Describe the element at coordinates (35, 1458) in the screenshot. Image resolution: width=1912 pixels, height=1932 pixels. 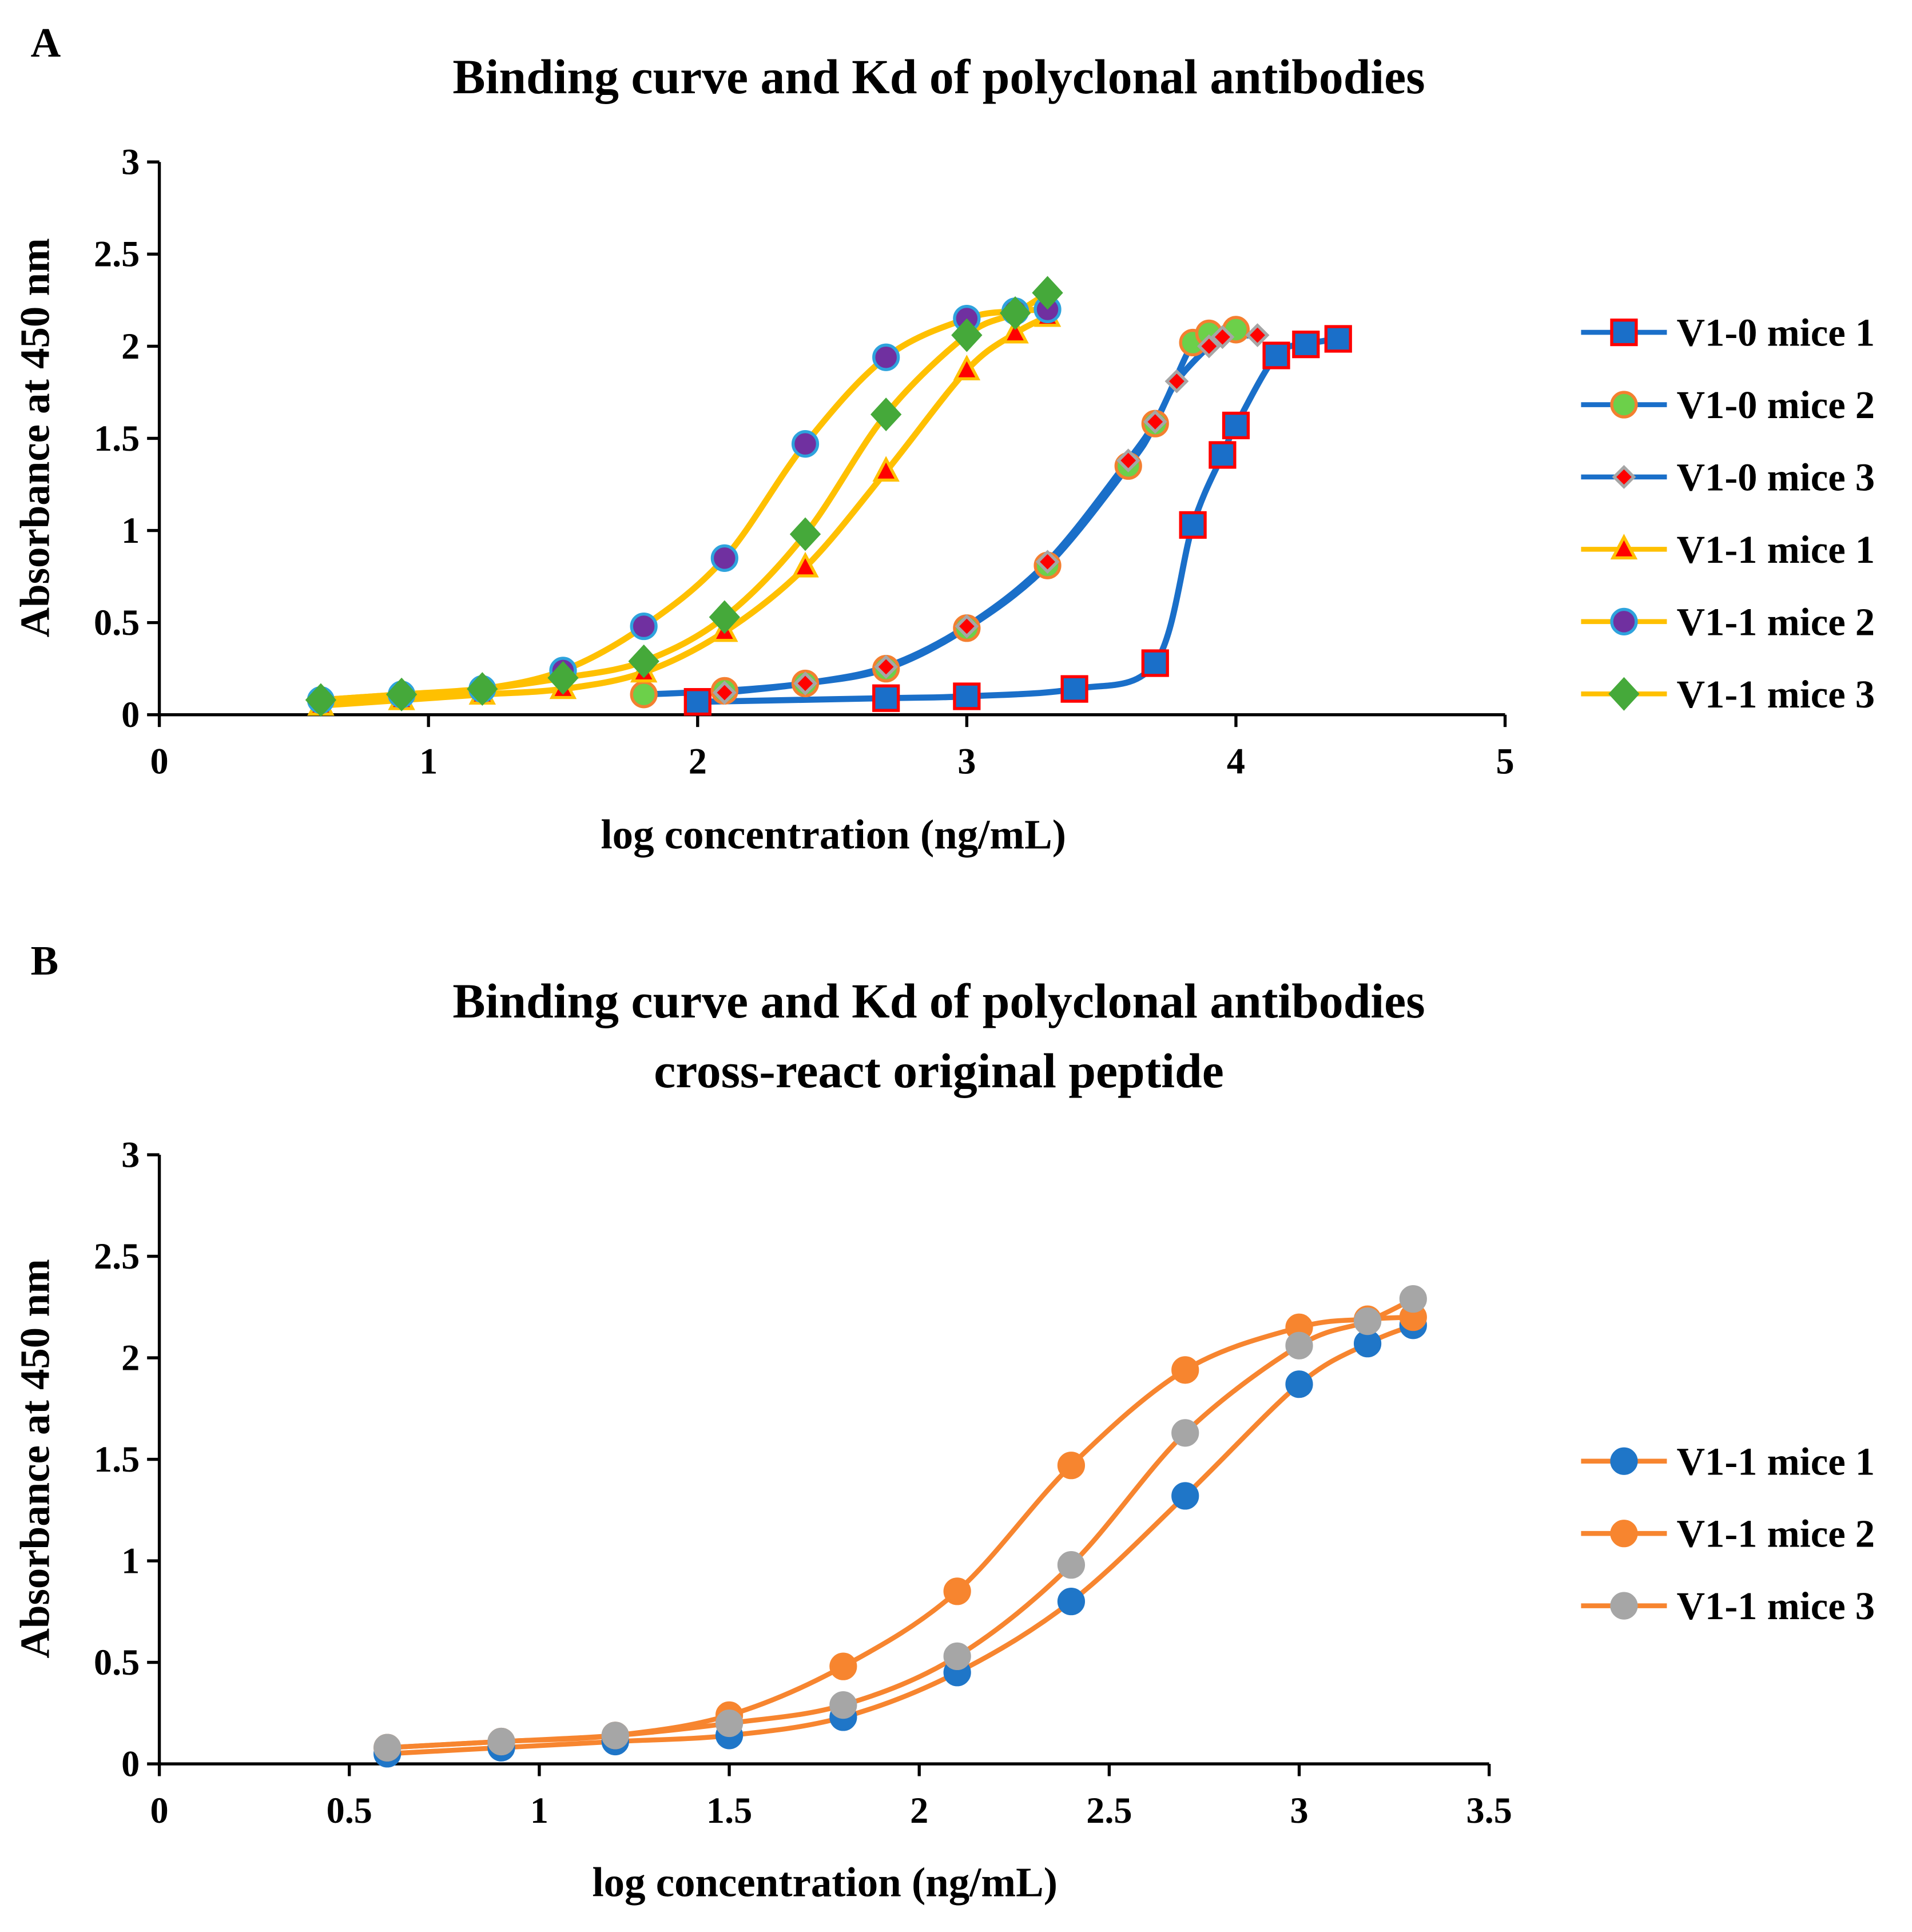
I see `y-axis-label-b: Absorbance at 450 nm` at that location.